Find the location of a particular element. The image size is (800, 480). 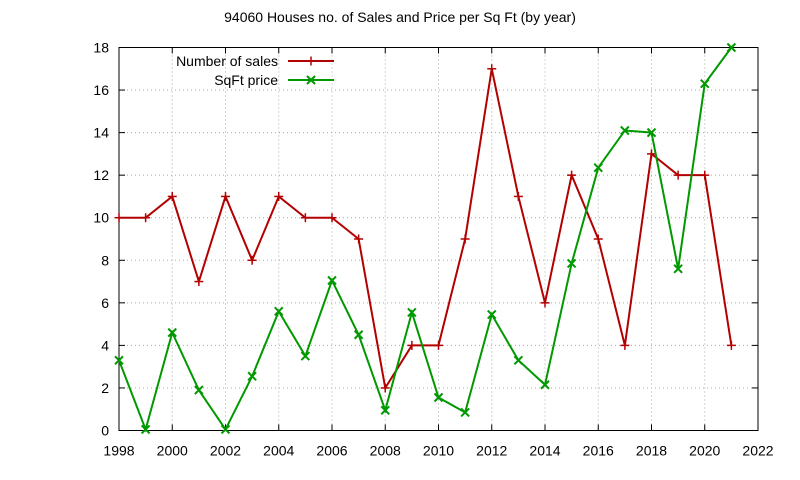

y-tick-label: 10 is located at coordinates (101, 218).